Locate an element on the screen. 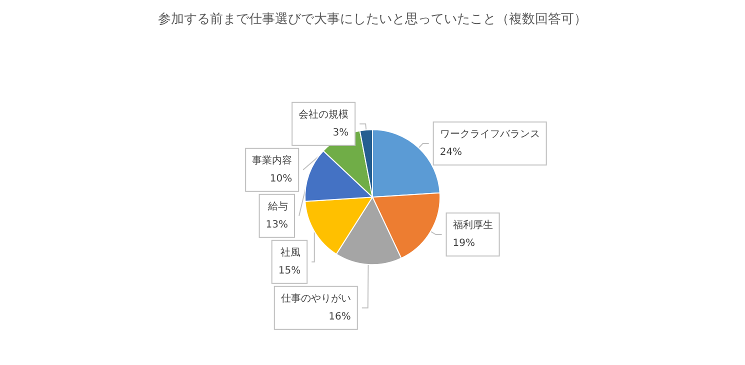 Image resolution: width=745 pixels, height=365 pixels. chart-title: 参加する前まで仕事選びで大事にしたいと思っていたこと（複数回答可） is located at coordinates (372, 19).